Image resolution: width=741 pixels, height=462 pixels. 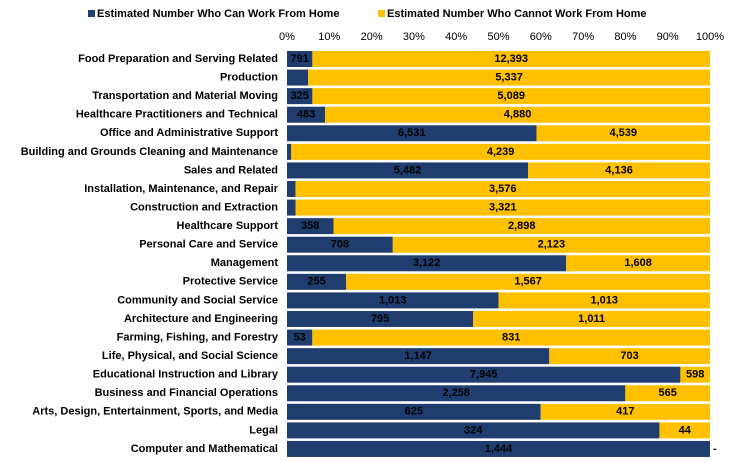 What do you see at coordinates (178, 59) in the screenshot?
I see `category-label: Food Preparation and Serving Related` at bounding box center [178, 59].